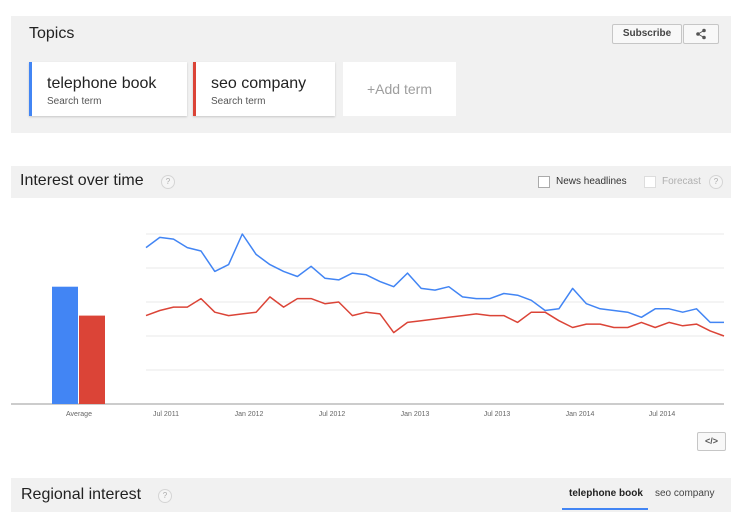 The image size is (735, 527). Describe the element at coordinates (716, 182) in the screenshot. I see `forecast-help-icon: ?` at that location.